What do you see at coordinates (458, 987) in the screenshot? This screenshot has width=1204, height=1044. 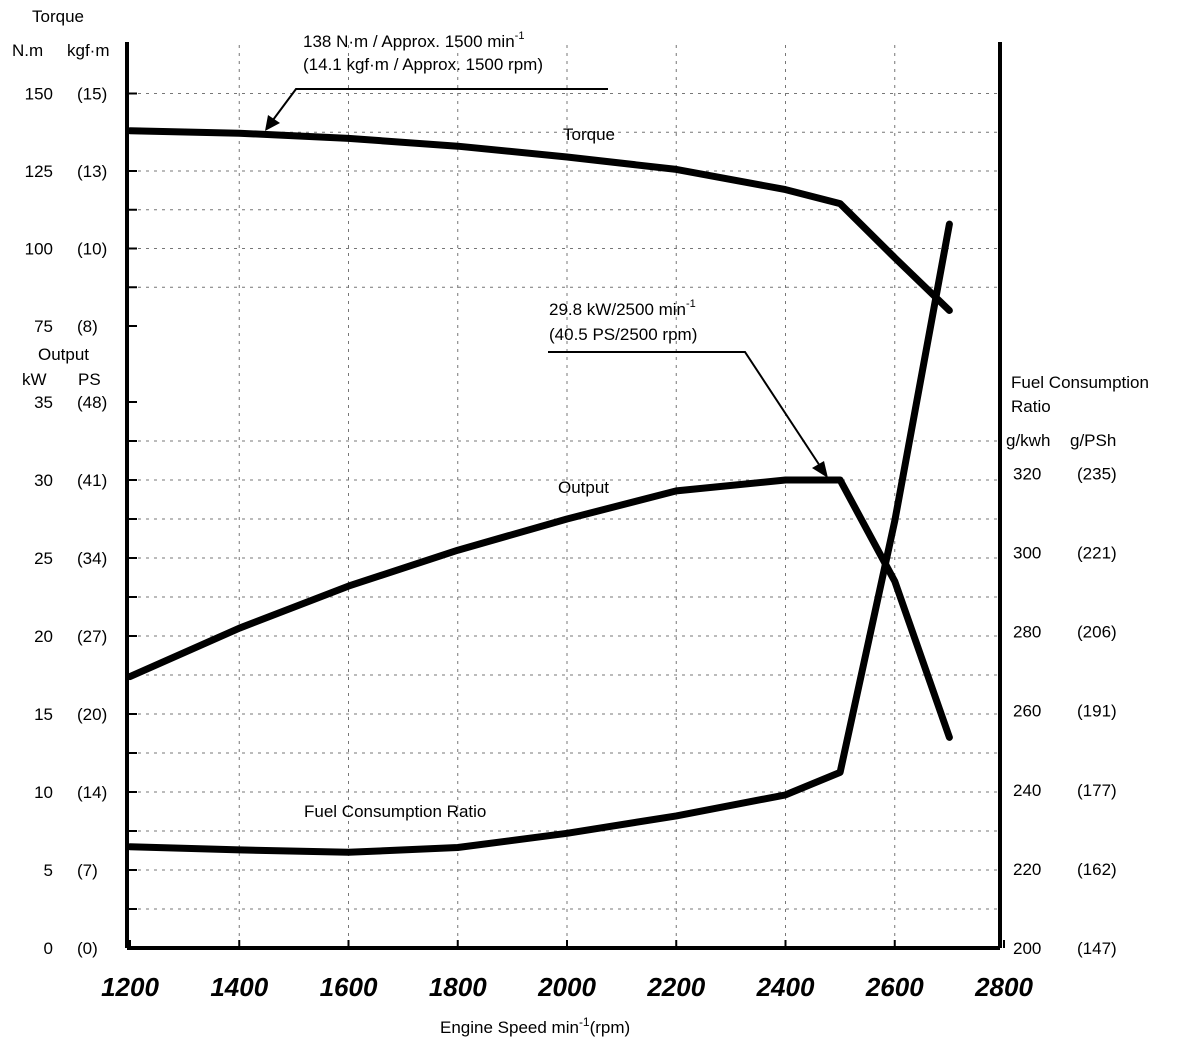 I see `x-tick-label: 1800` at bounding box center [458, 987].